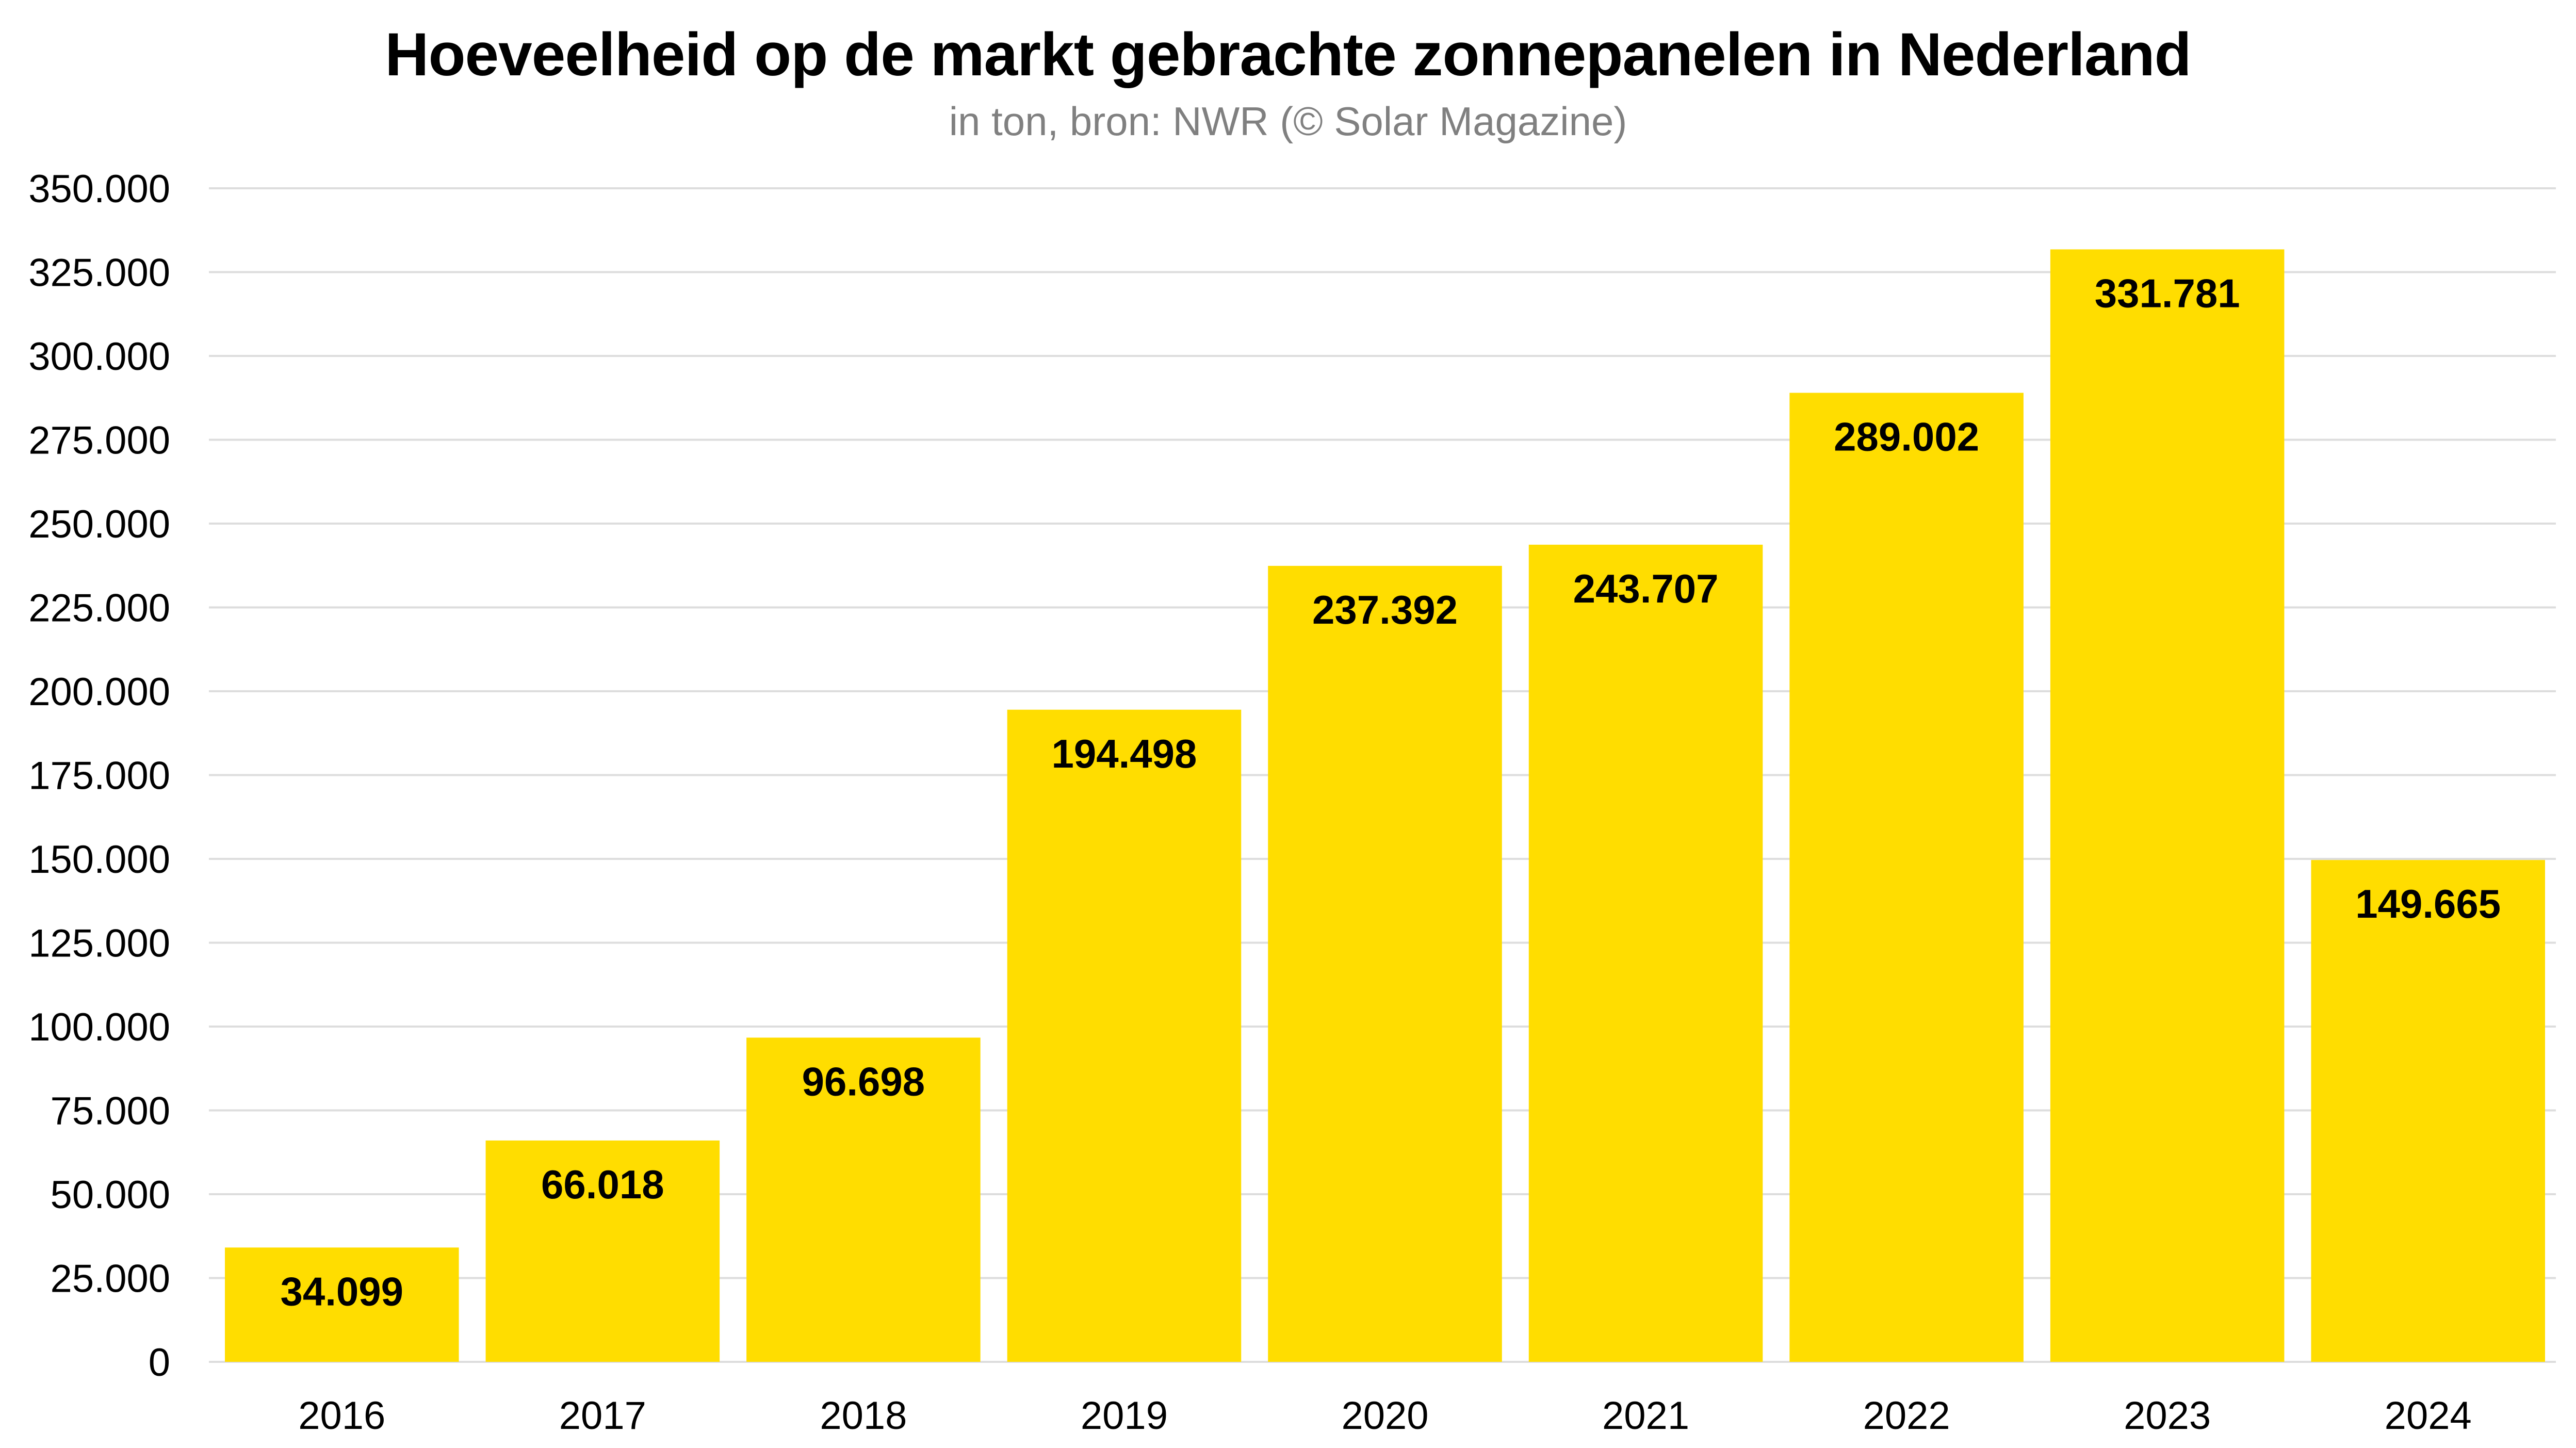 The image size is (2576, 1448). What do you see at coordinates (1646, 588) in the screenshot?
I see `bar-value-label: 243.707` at bounding box center [1646, 588].